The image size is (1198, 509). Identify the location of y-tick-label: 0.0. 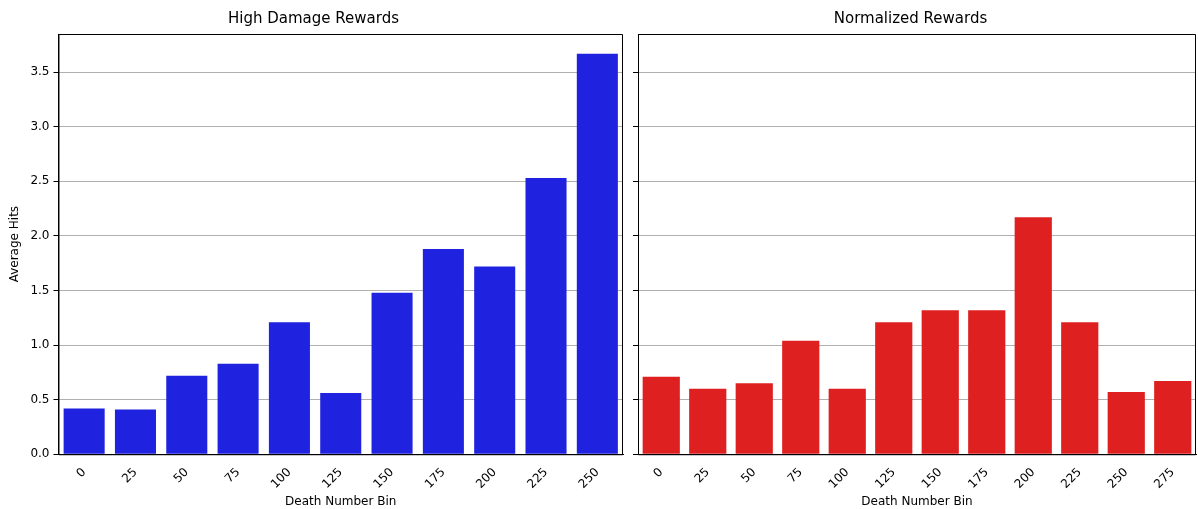
(40, 453).